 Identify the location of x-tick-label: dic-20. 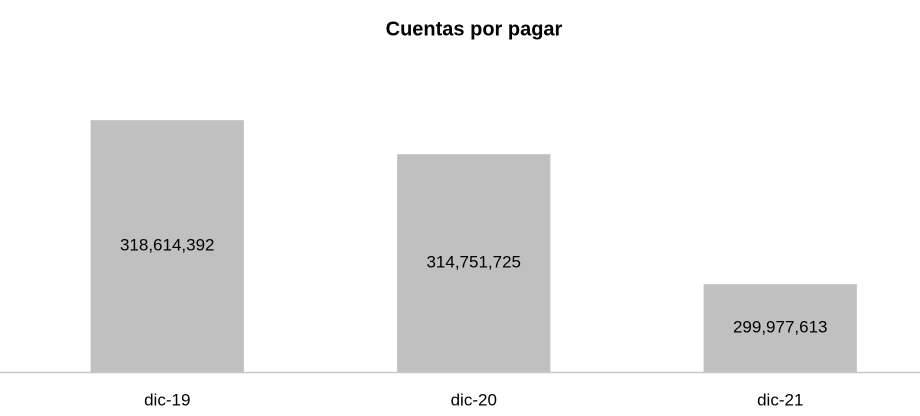
(474, 399).